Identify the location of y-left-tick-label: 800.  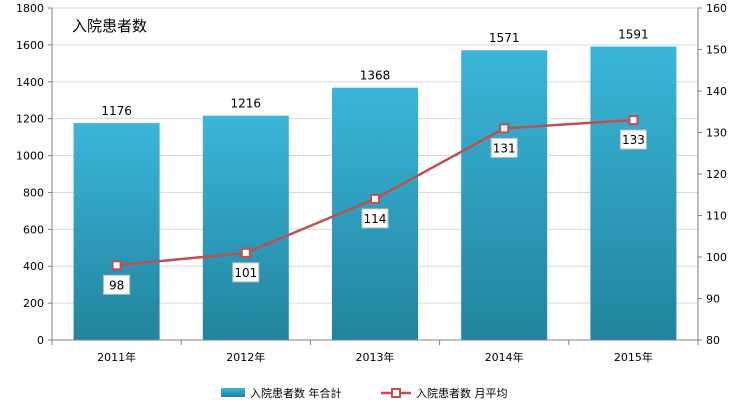
(33, 192).